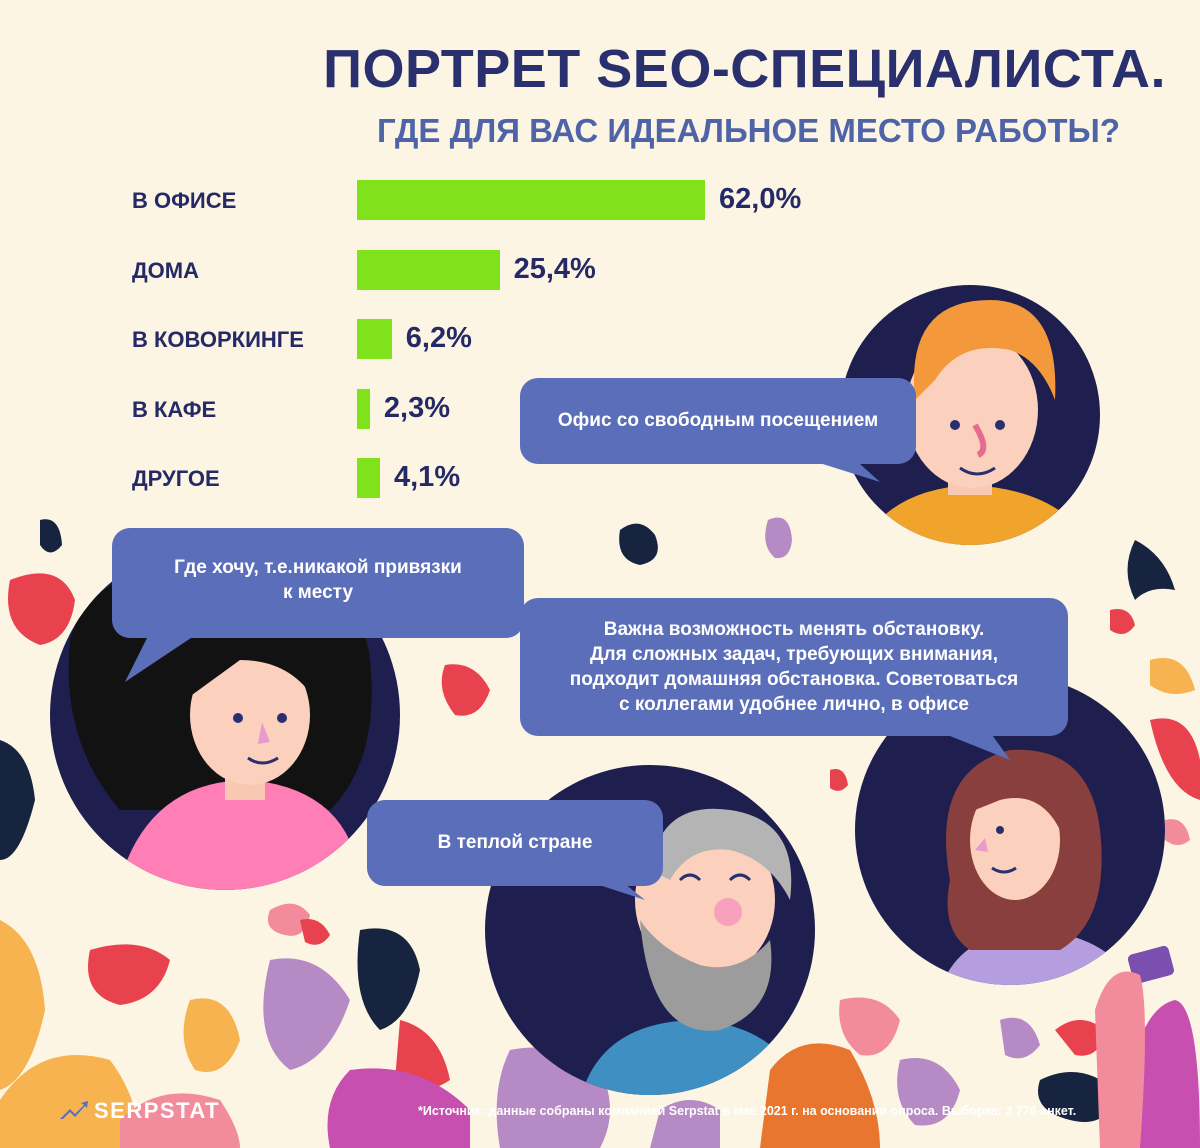 This screenshot has height=1148, width=1200. What do you see at coordinates (718, 420) in the screenshot?
I see `quote-flexible-office: Офис со свободным посещением` at bounding box center [718, 420].